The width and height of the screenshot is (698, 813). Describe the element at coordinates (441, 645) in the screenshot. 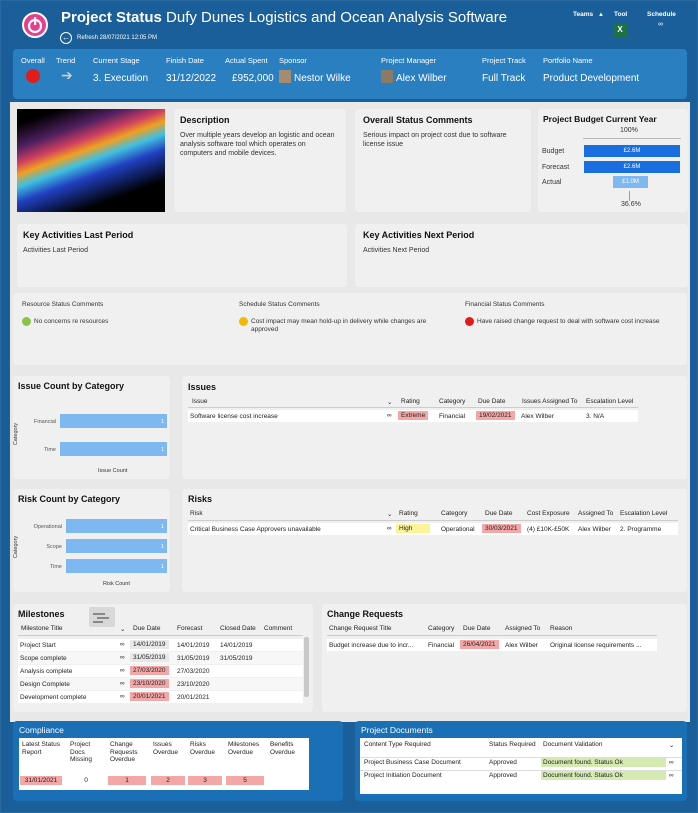

I see `change-category-cell: Financial` at that location.